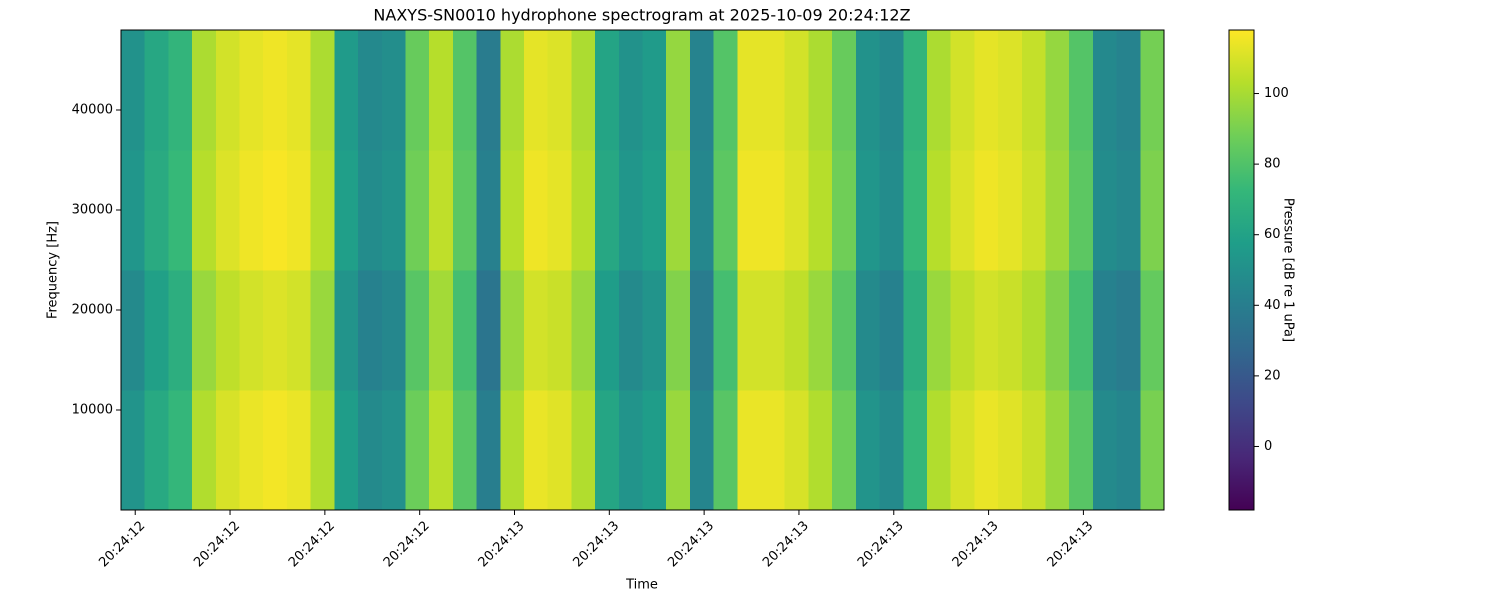 The width and height of the screenshot is (1500, 604). I want to click on colorbar, so click(1241, 270).